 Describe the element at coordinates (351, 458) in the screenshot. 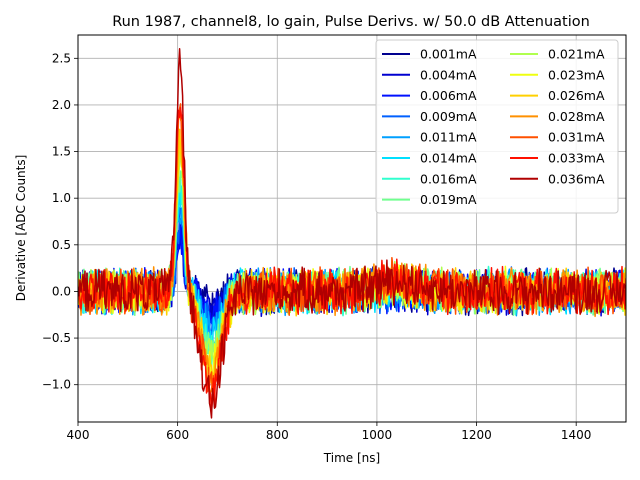

I see `x-axis-label: Time [ns]` at that location.